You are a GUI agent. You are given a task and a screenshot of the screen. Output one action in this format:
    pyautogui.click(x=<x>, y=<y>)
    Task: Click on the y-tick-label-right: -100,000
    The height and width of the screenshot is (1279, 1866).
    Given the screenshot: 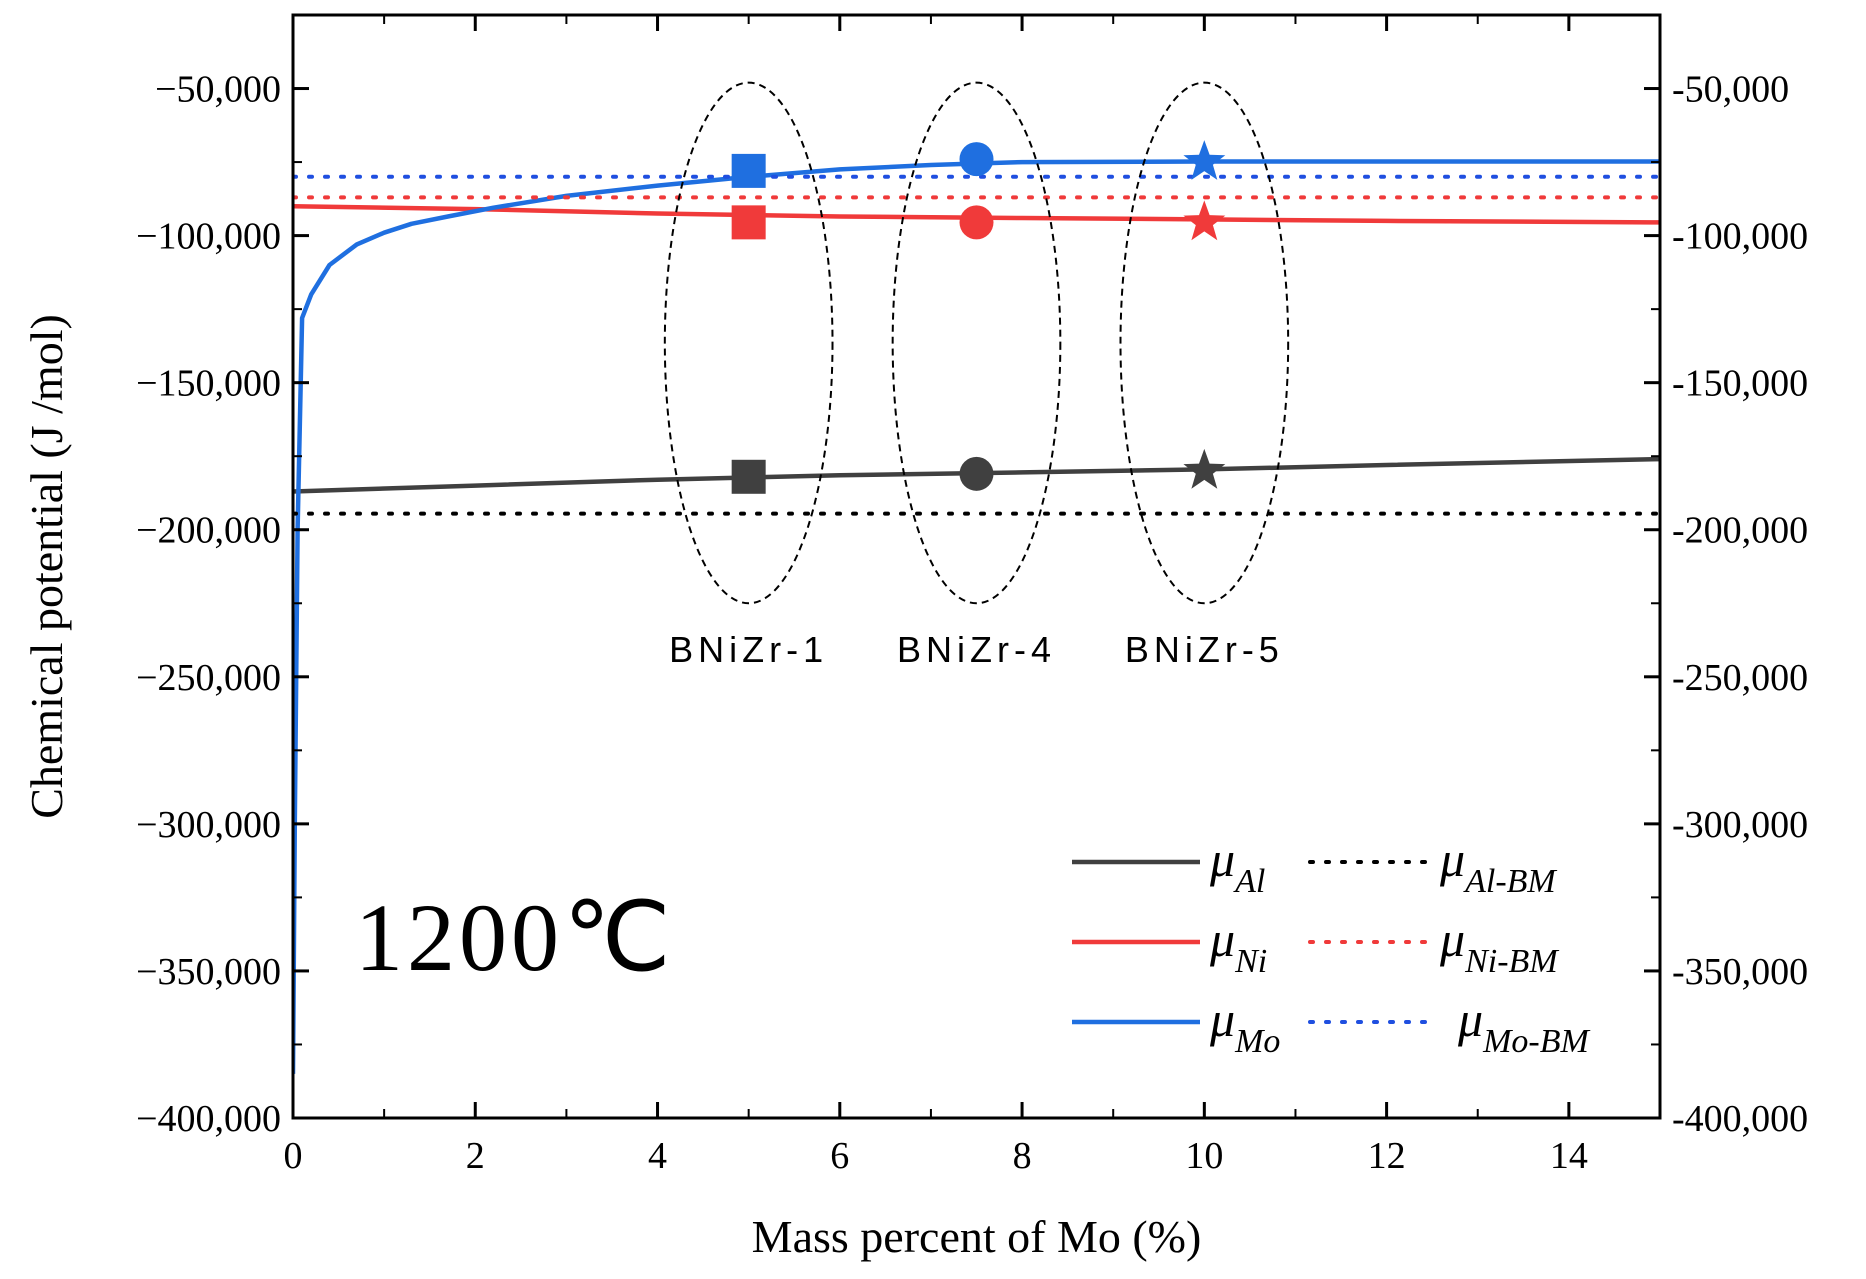 What is the action you would take?
    pyautogui.click(x=1740, y=237)
    